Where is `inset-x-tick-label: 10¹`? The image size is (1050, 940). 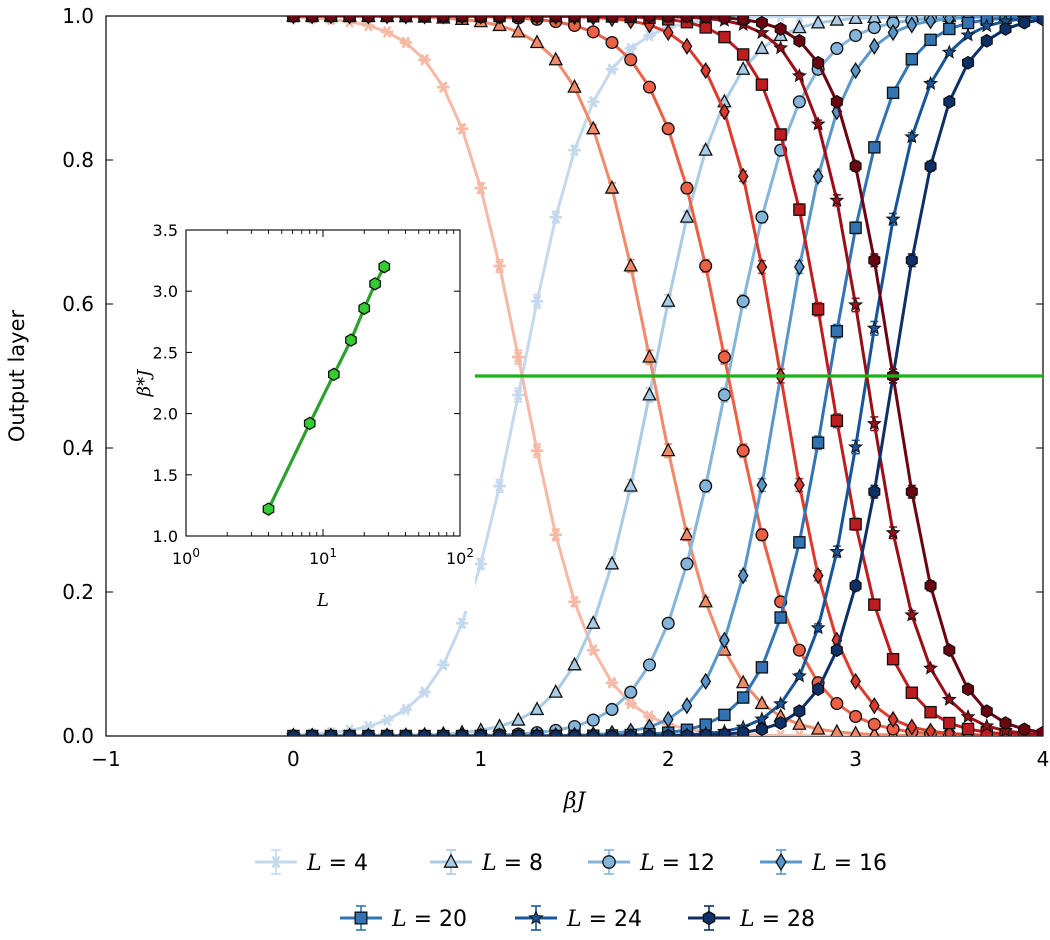 inset-x-tick-label: 10¹ is located at coordinates (323, 557).